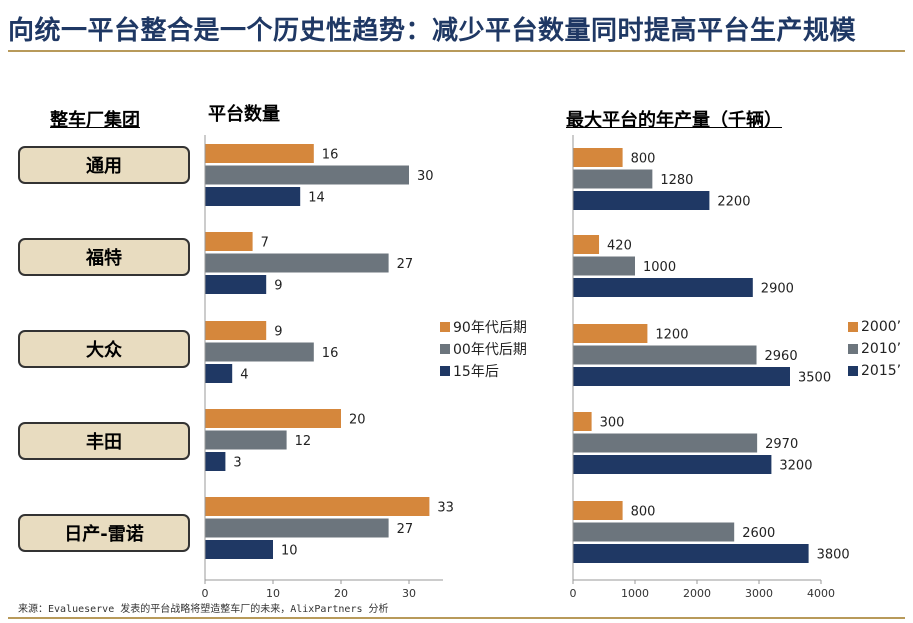  Describe the element at coordinates (697, 593) in the screenshot. I see `x-tick-label: 2000` at that location.